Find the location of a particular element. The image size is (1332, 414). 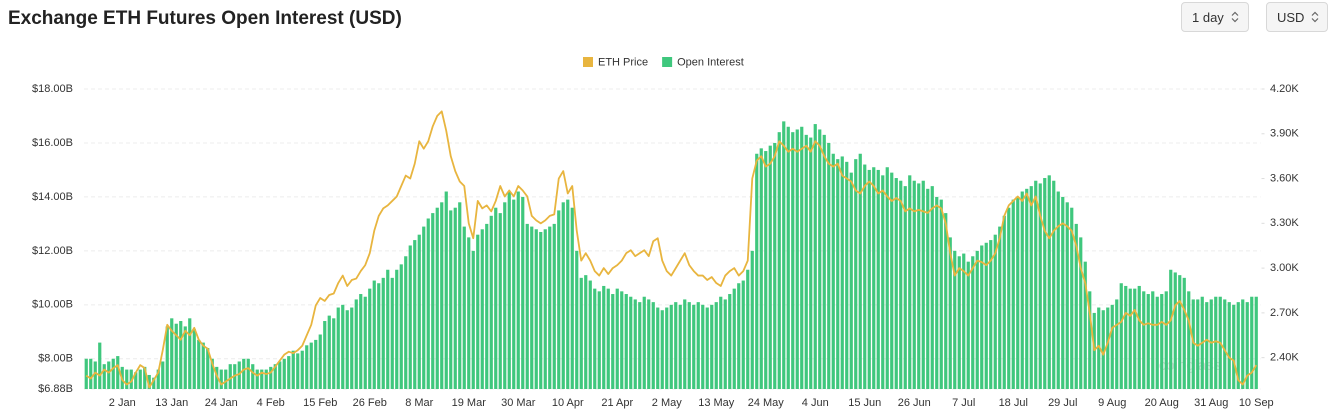

x-tick-label: 20 Aug is located at coordinates (1162, 403).